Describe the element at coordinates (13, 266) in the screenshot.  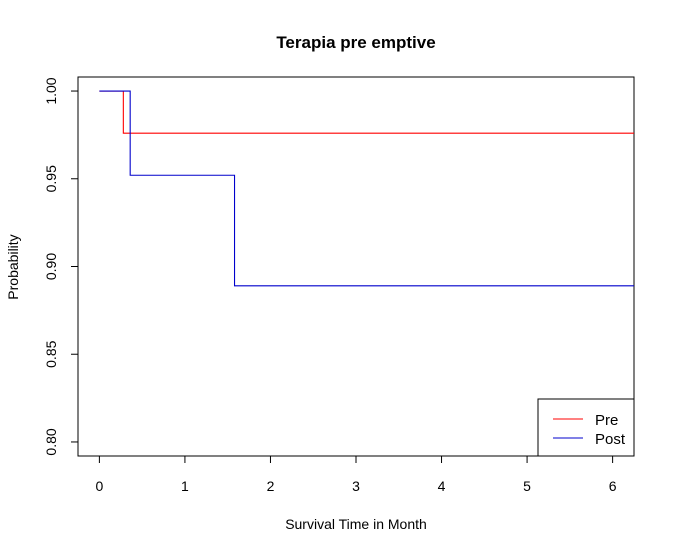
I see `y-axis-label: Probability` at that location.